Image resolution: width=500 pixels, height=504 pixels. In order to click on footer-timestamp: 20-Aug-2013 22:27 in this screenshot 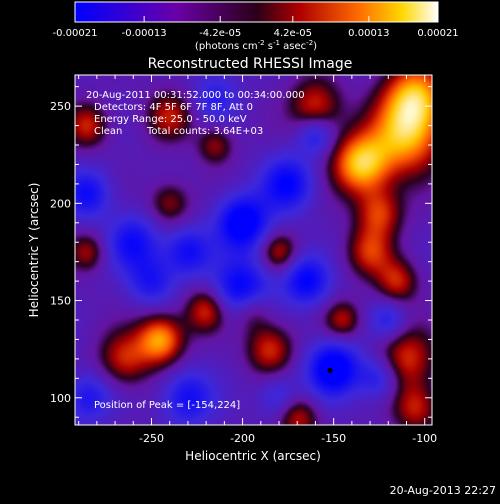, I will do `click(443, 490)`.